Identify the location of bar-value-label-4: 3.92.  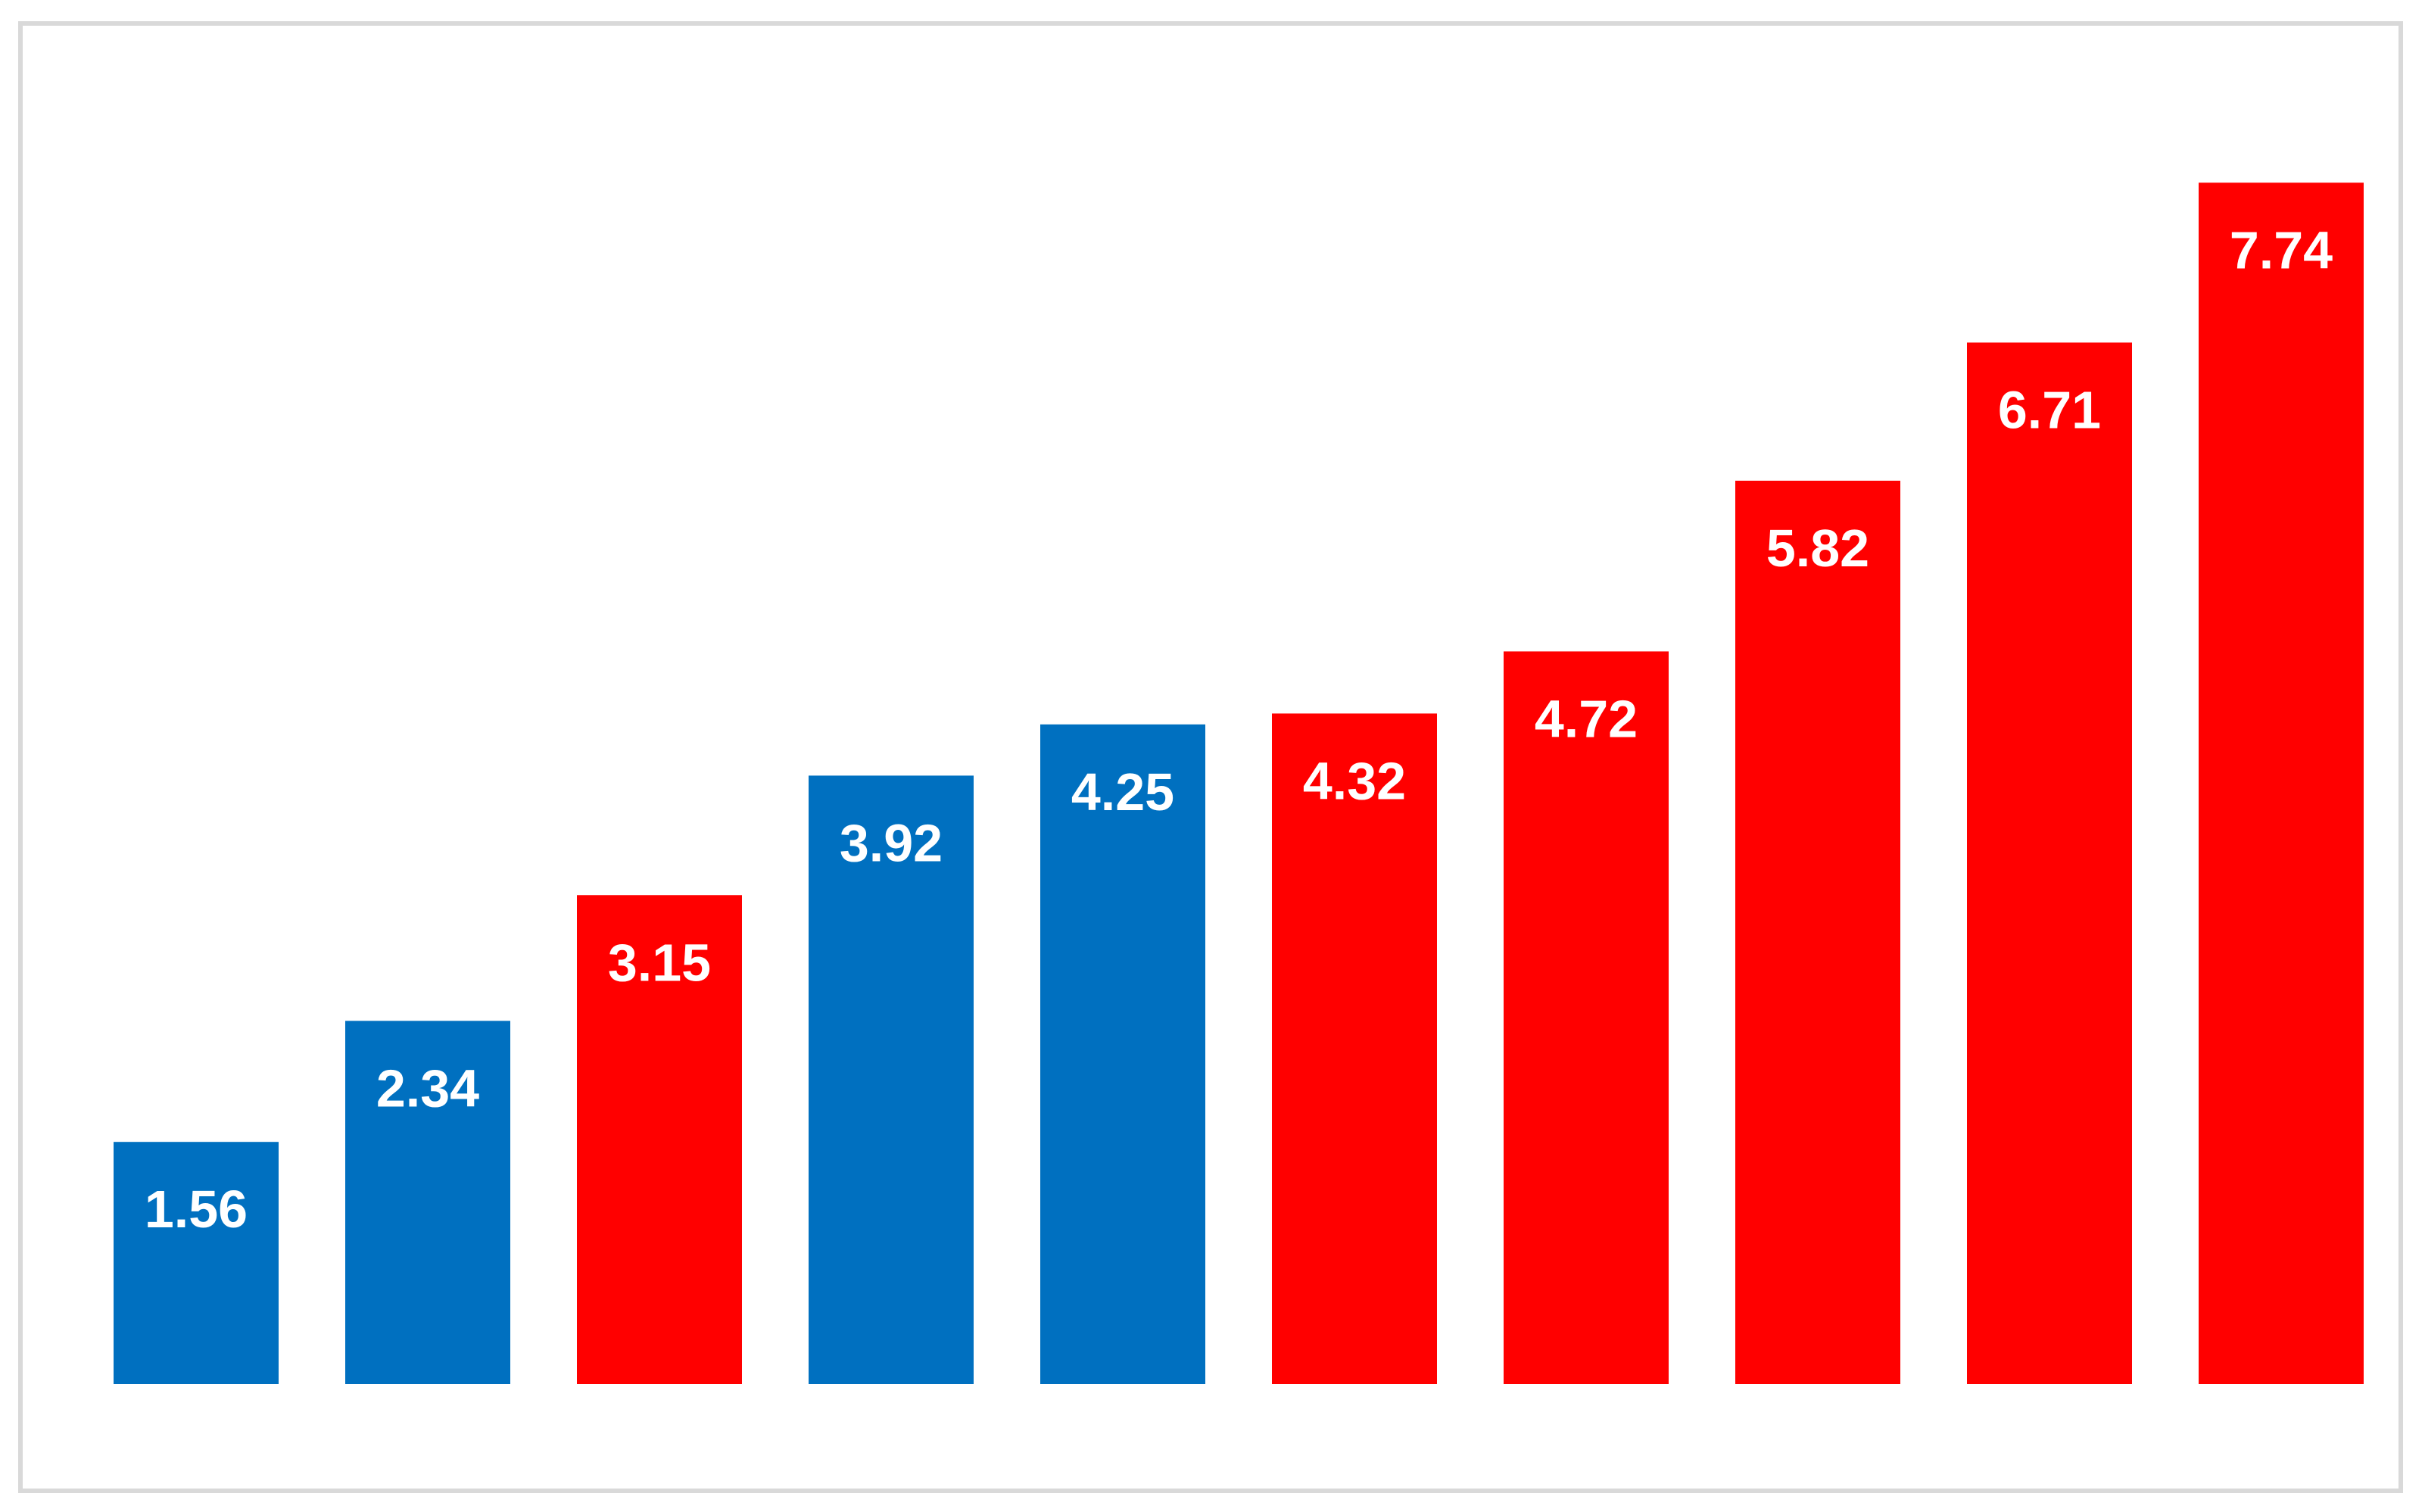
(892, 842).